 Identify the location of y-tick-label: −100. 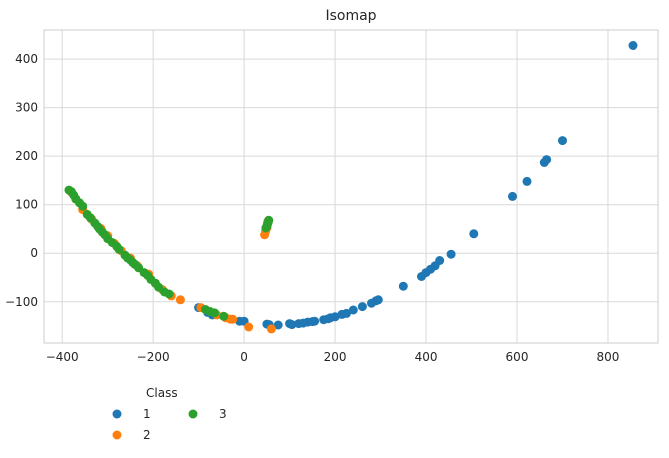
(21, 302).